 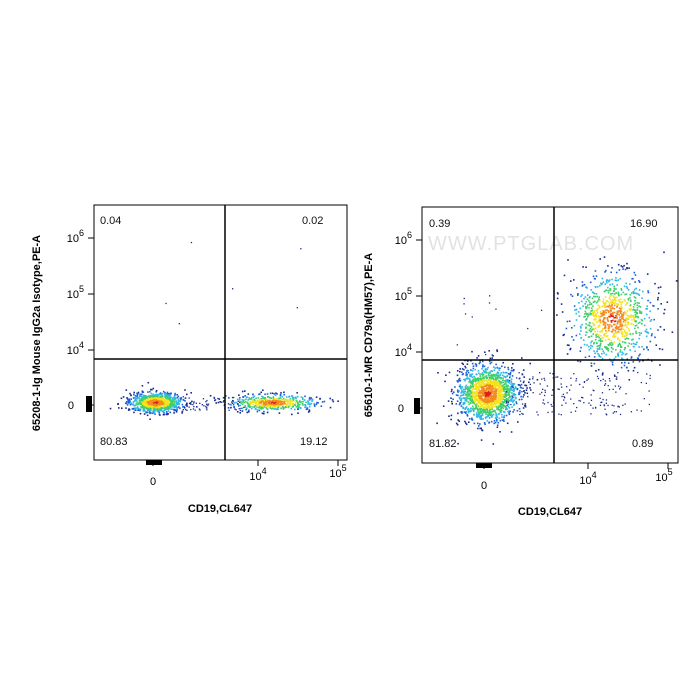 What do you see at coordinates (246, 474) in the screenshot?
I see `plot-1-x-ticks: 0 104 105` at bounding box center [246, 474].